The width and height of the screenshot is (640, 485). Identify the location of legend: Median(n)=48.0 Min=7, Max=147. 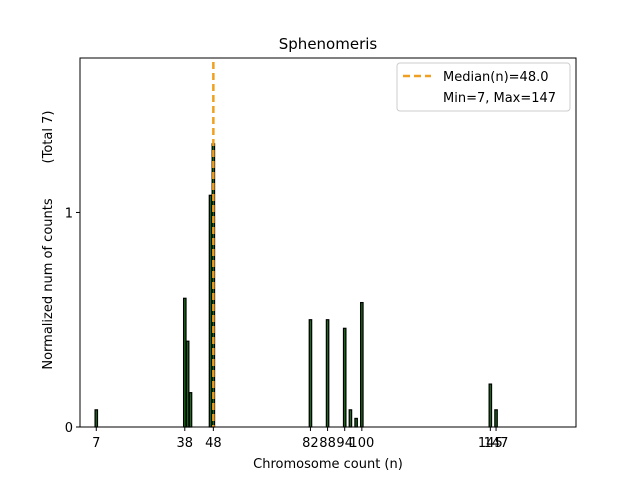
(483, 87).